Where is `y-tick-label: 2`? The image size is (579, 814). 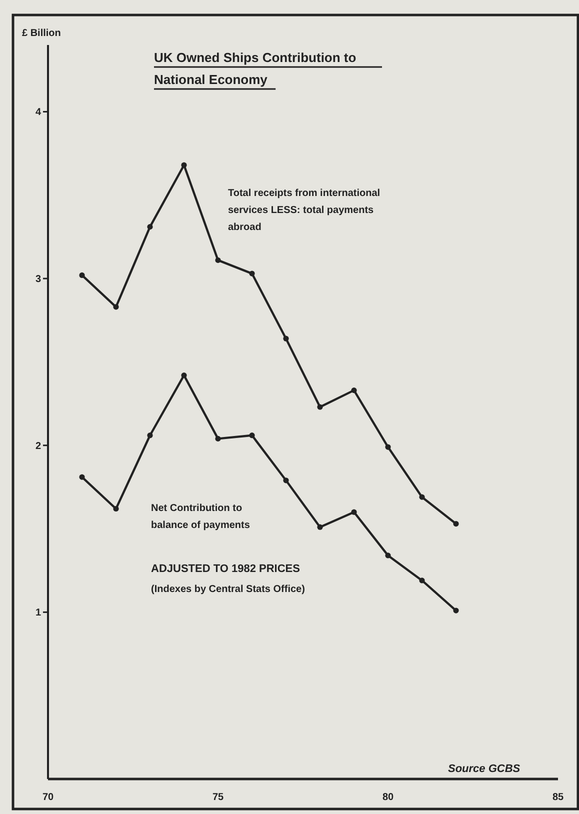 y-tick-label: 2 is located at coordinates (38, 446).